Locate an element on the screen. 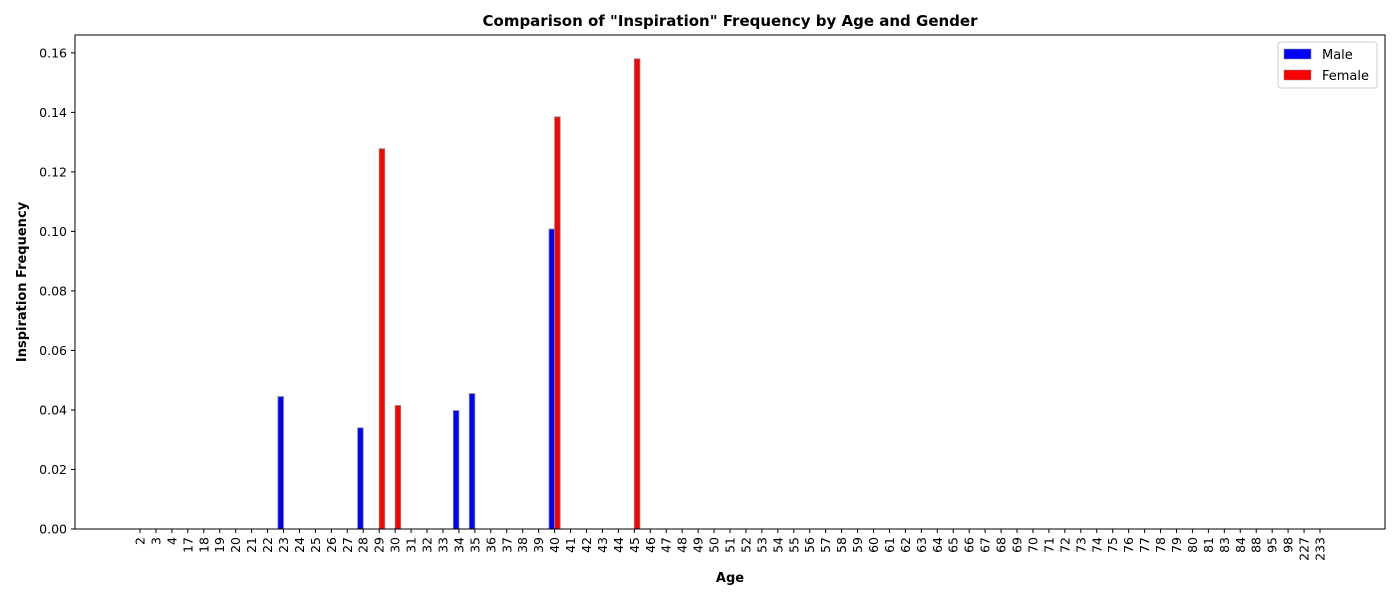  x-tick-label: 233 is located at coordinates (1320, 549).